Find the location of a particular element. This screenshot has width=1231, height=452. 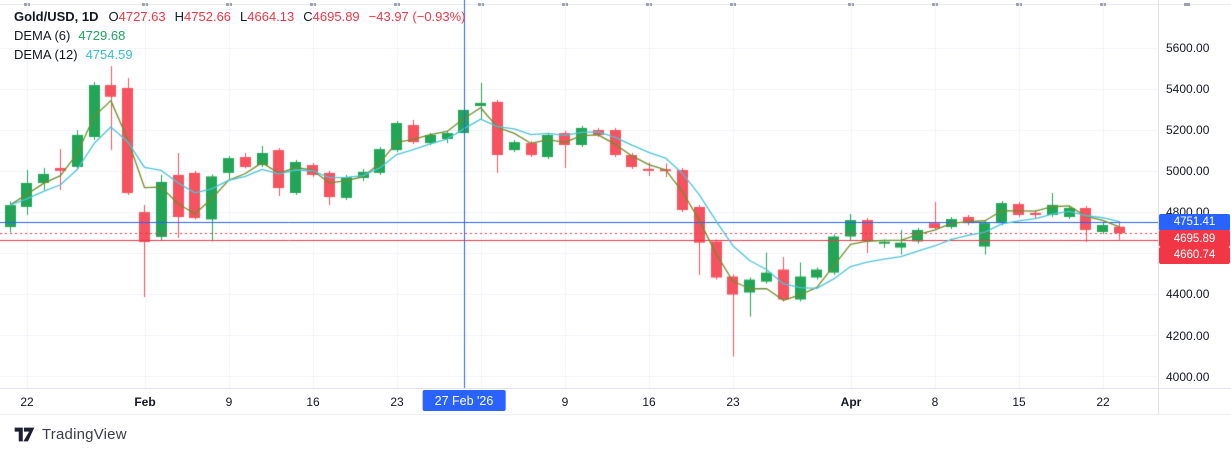

price-level-badge: 4660.74 is located at coordinates (1194, 255).